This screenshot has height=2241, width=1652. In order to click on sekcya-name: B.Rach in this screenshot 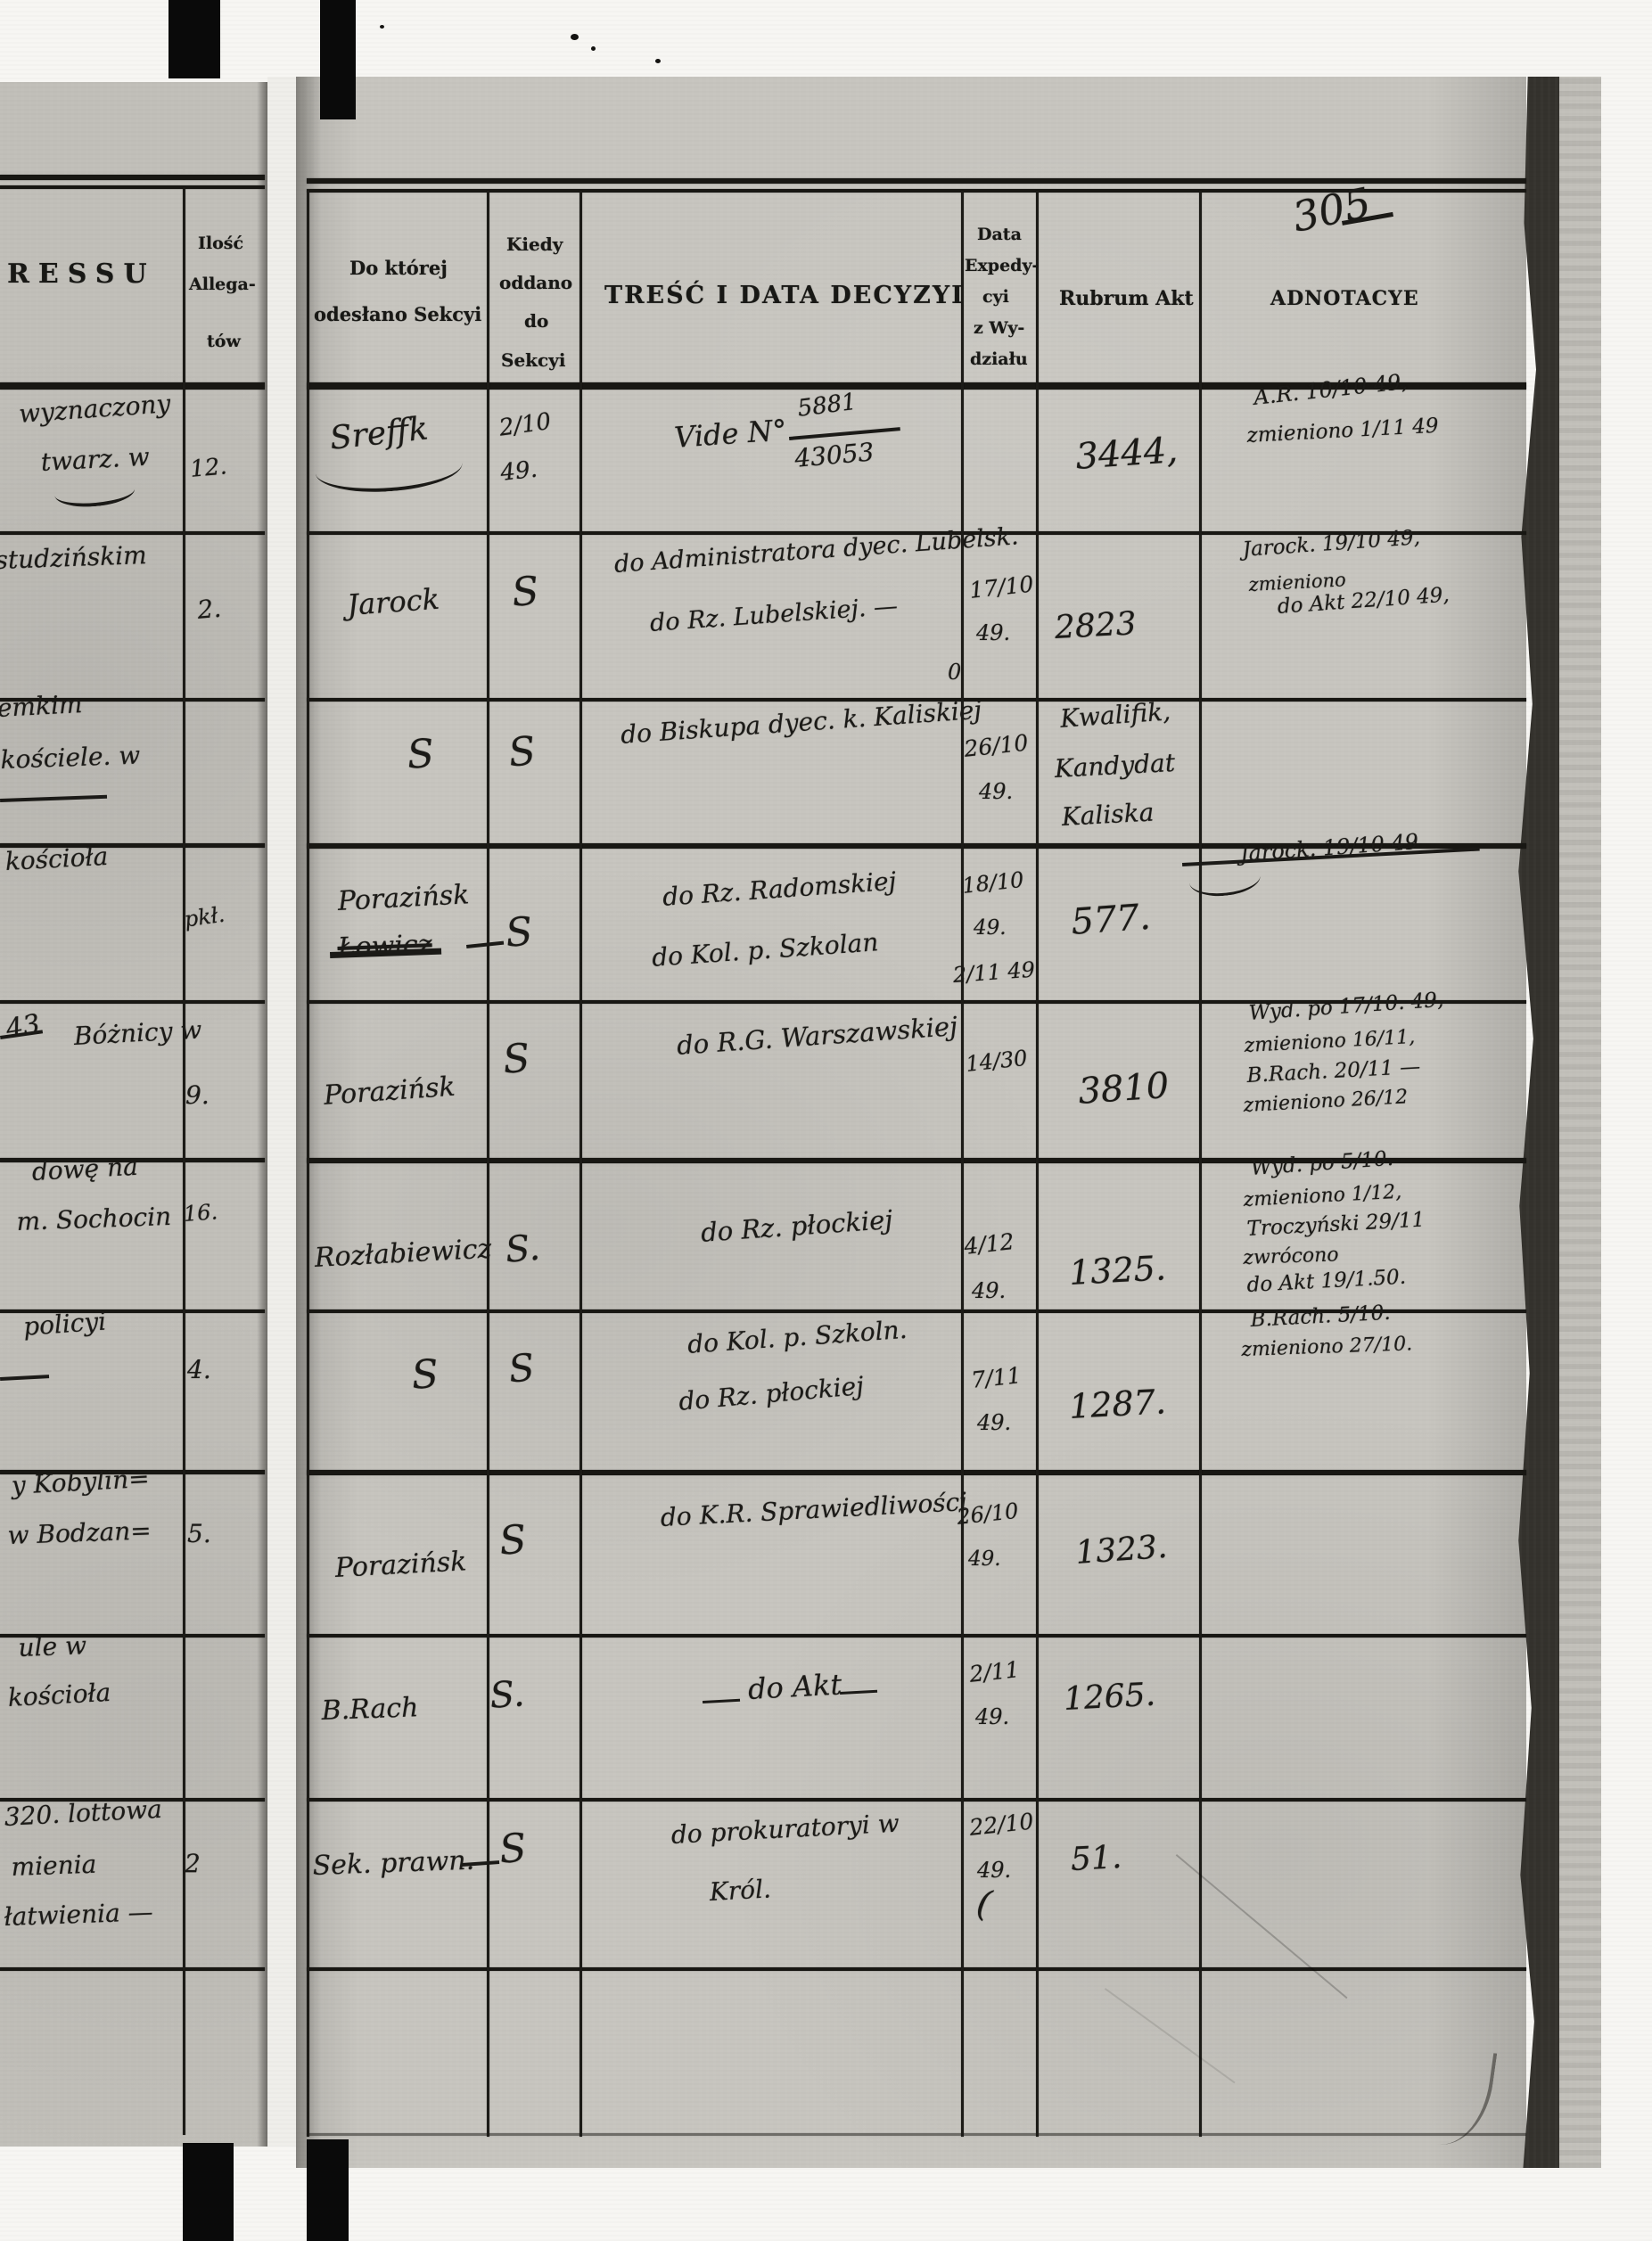, I will do `click(371, 1709)`.